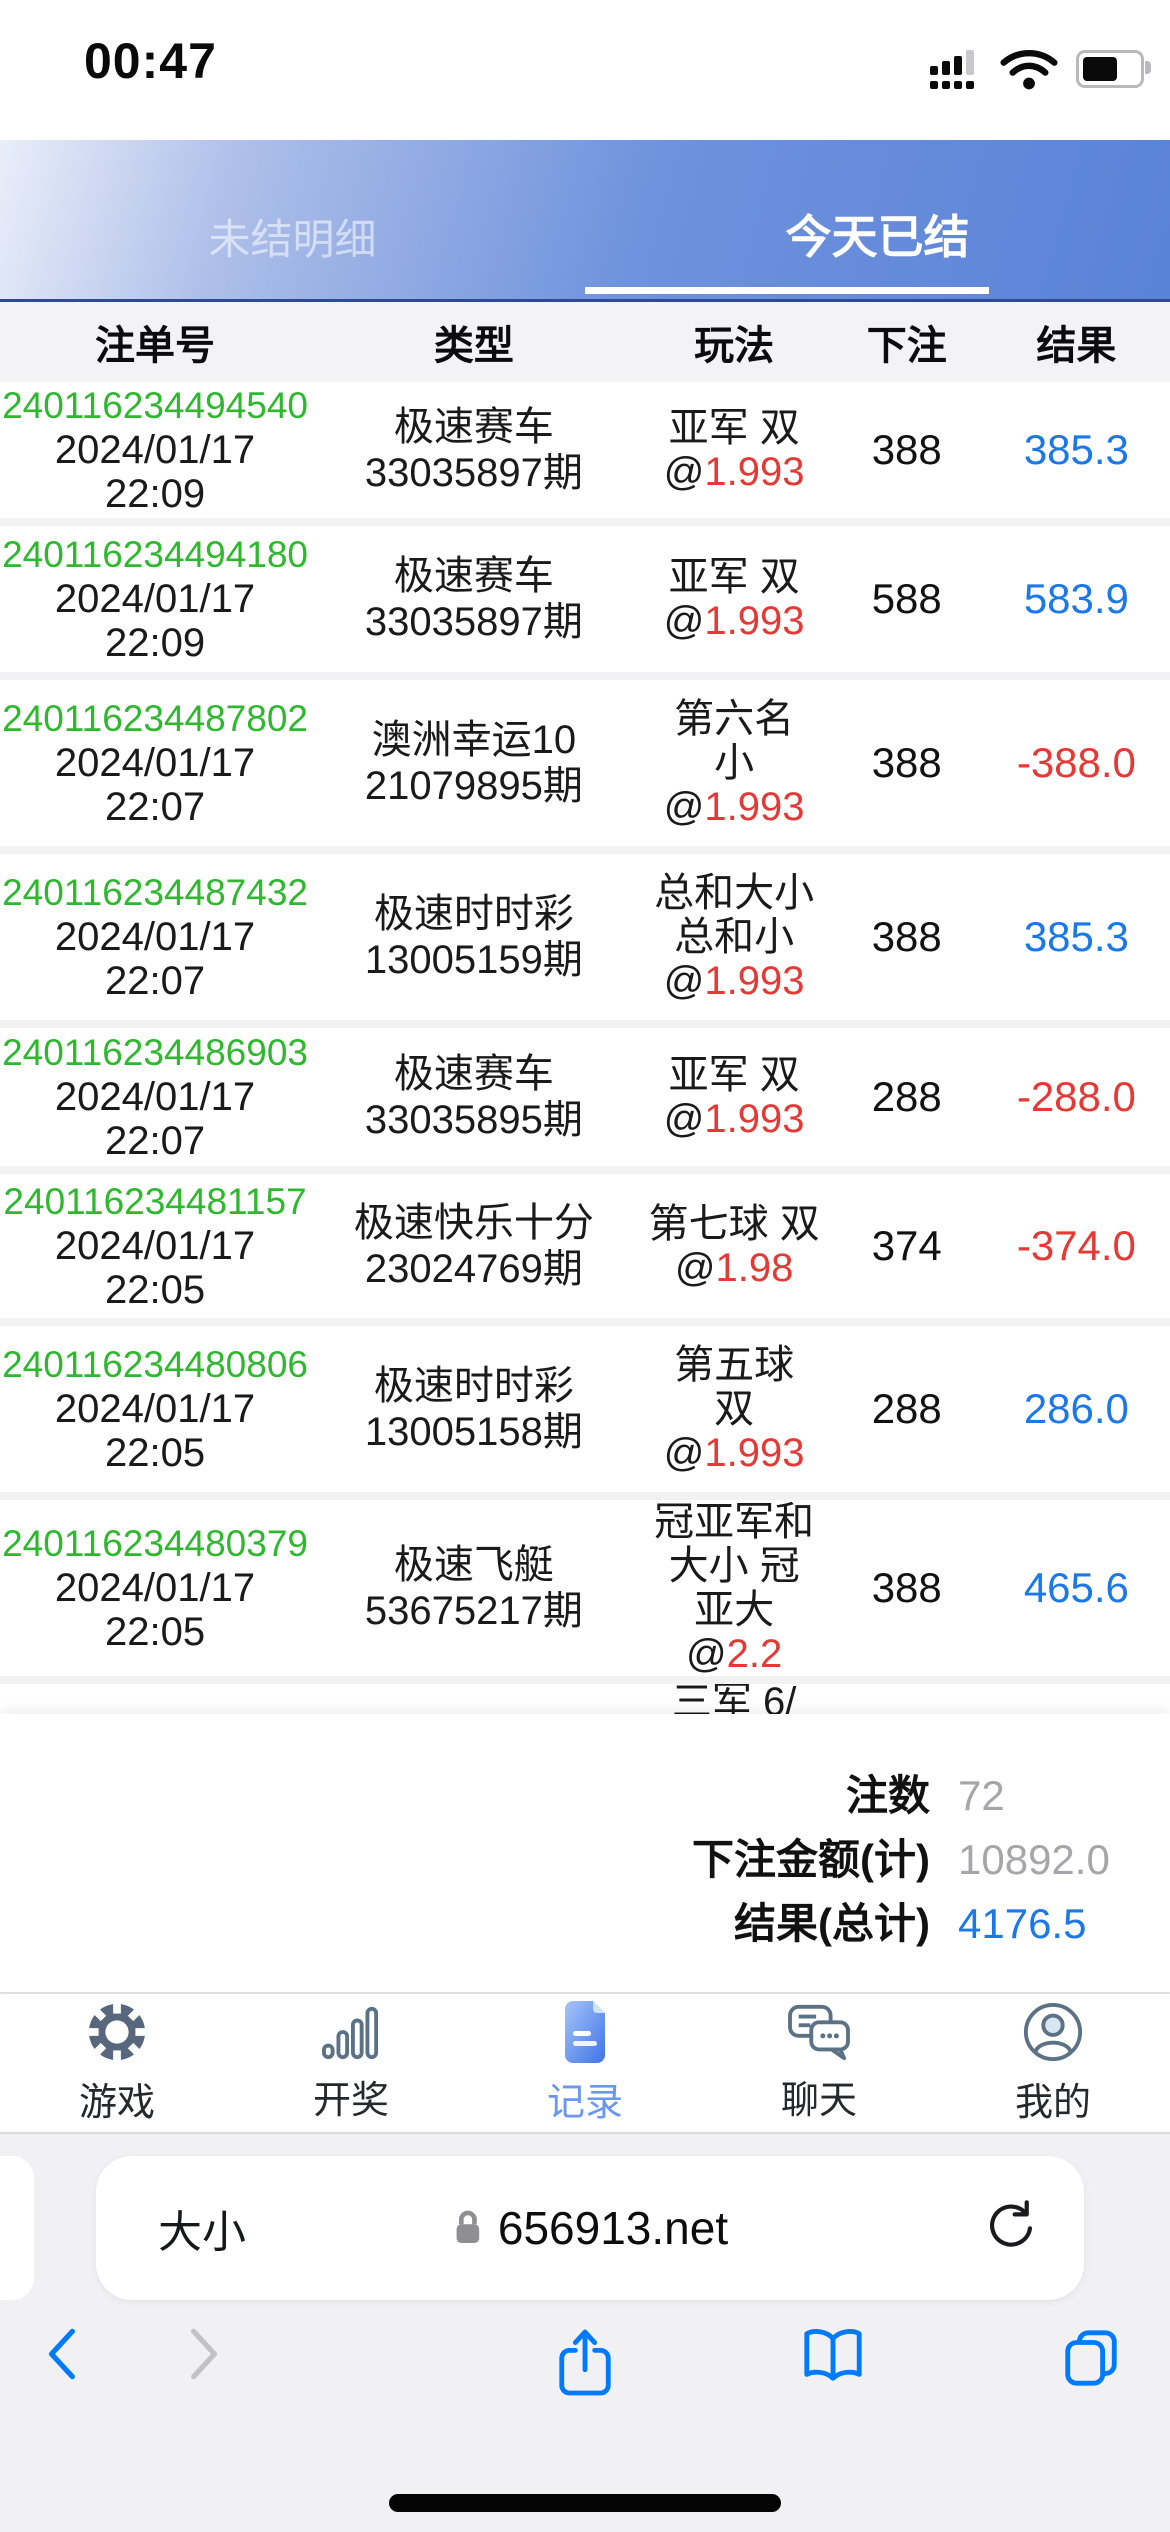 Image resolution: width=1170 pixels, height=2532 pixels. What do you see at coordinates (819, 2032) in the screenshot?
I see `chat-icon` at bounding box center [819, 2032].